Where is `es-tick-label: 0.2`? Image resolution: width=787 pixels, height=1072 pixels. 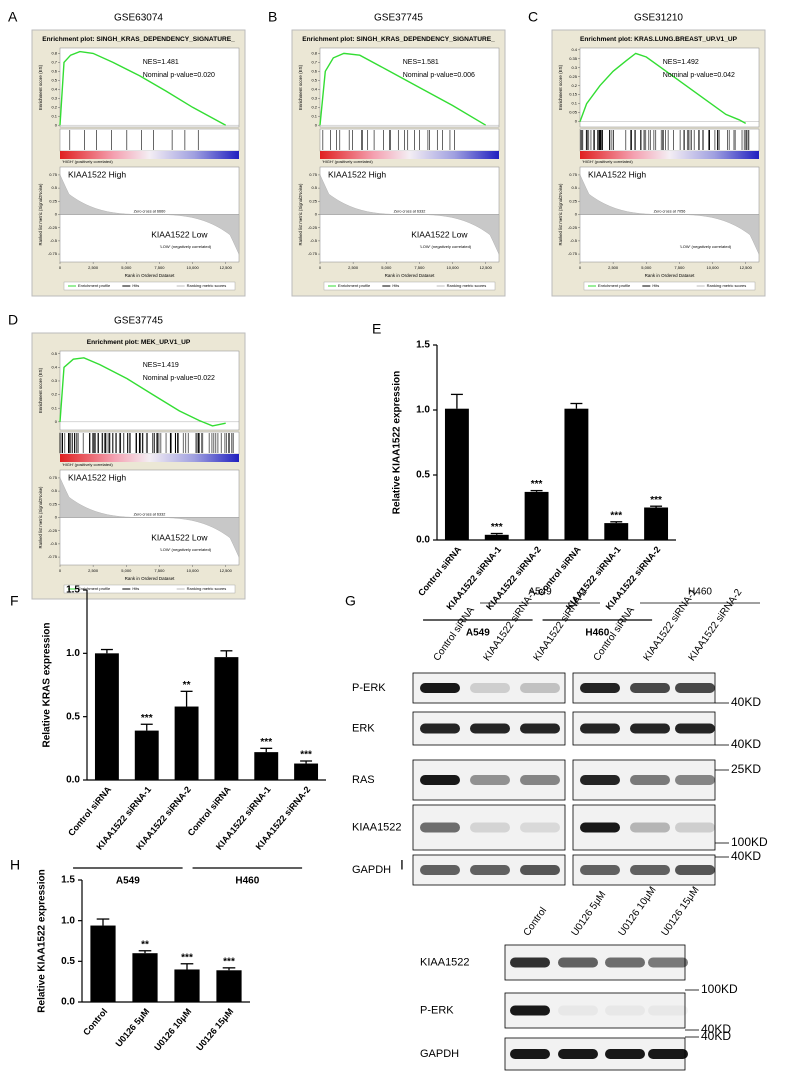
es-tick-label: 0.2 is located at coordinates (314, 106).